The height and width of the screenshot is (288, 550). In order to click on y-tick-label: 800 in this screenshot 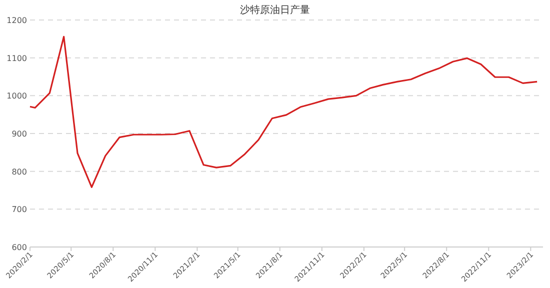, I will do `click(19, 171)`.